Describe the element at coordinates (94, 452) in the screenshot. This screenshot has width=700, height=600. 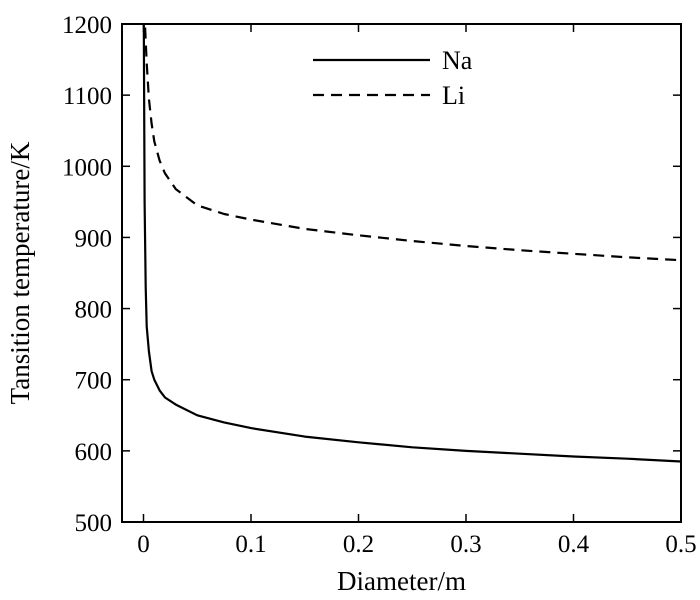
I see `y-tick-label: 600` at that location.